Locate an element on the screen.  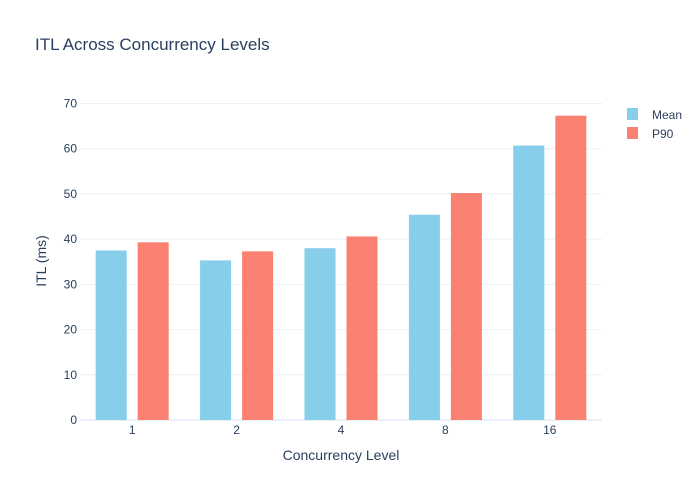
x-axis-title: Concurrency Level is located at coordinates (341, 455).